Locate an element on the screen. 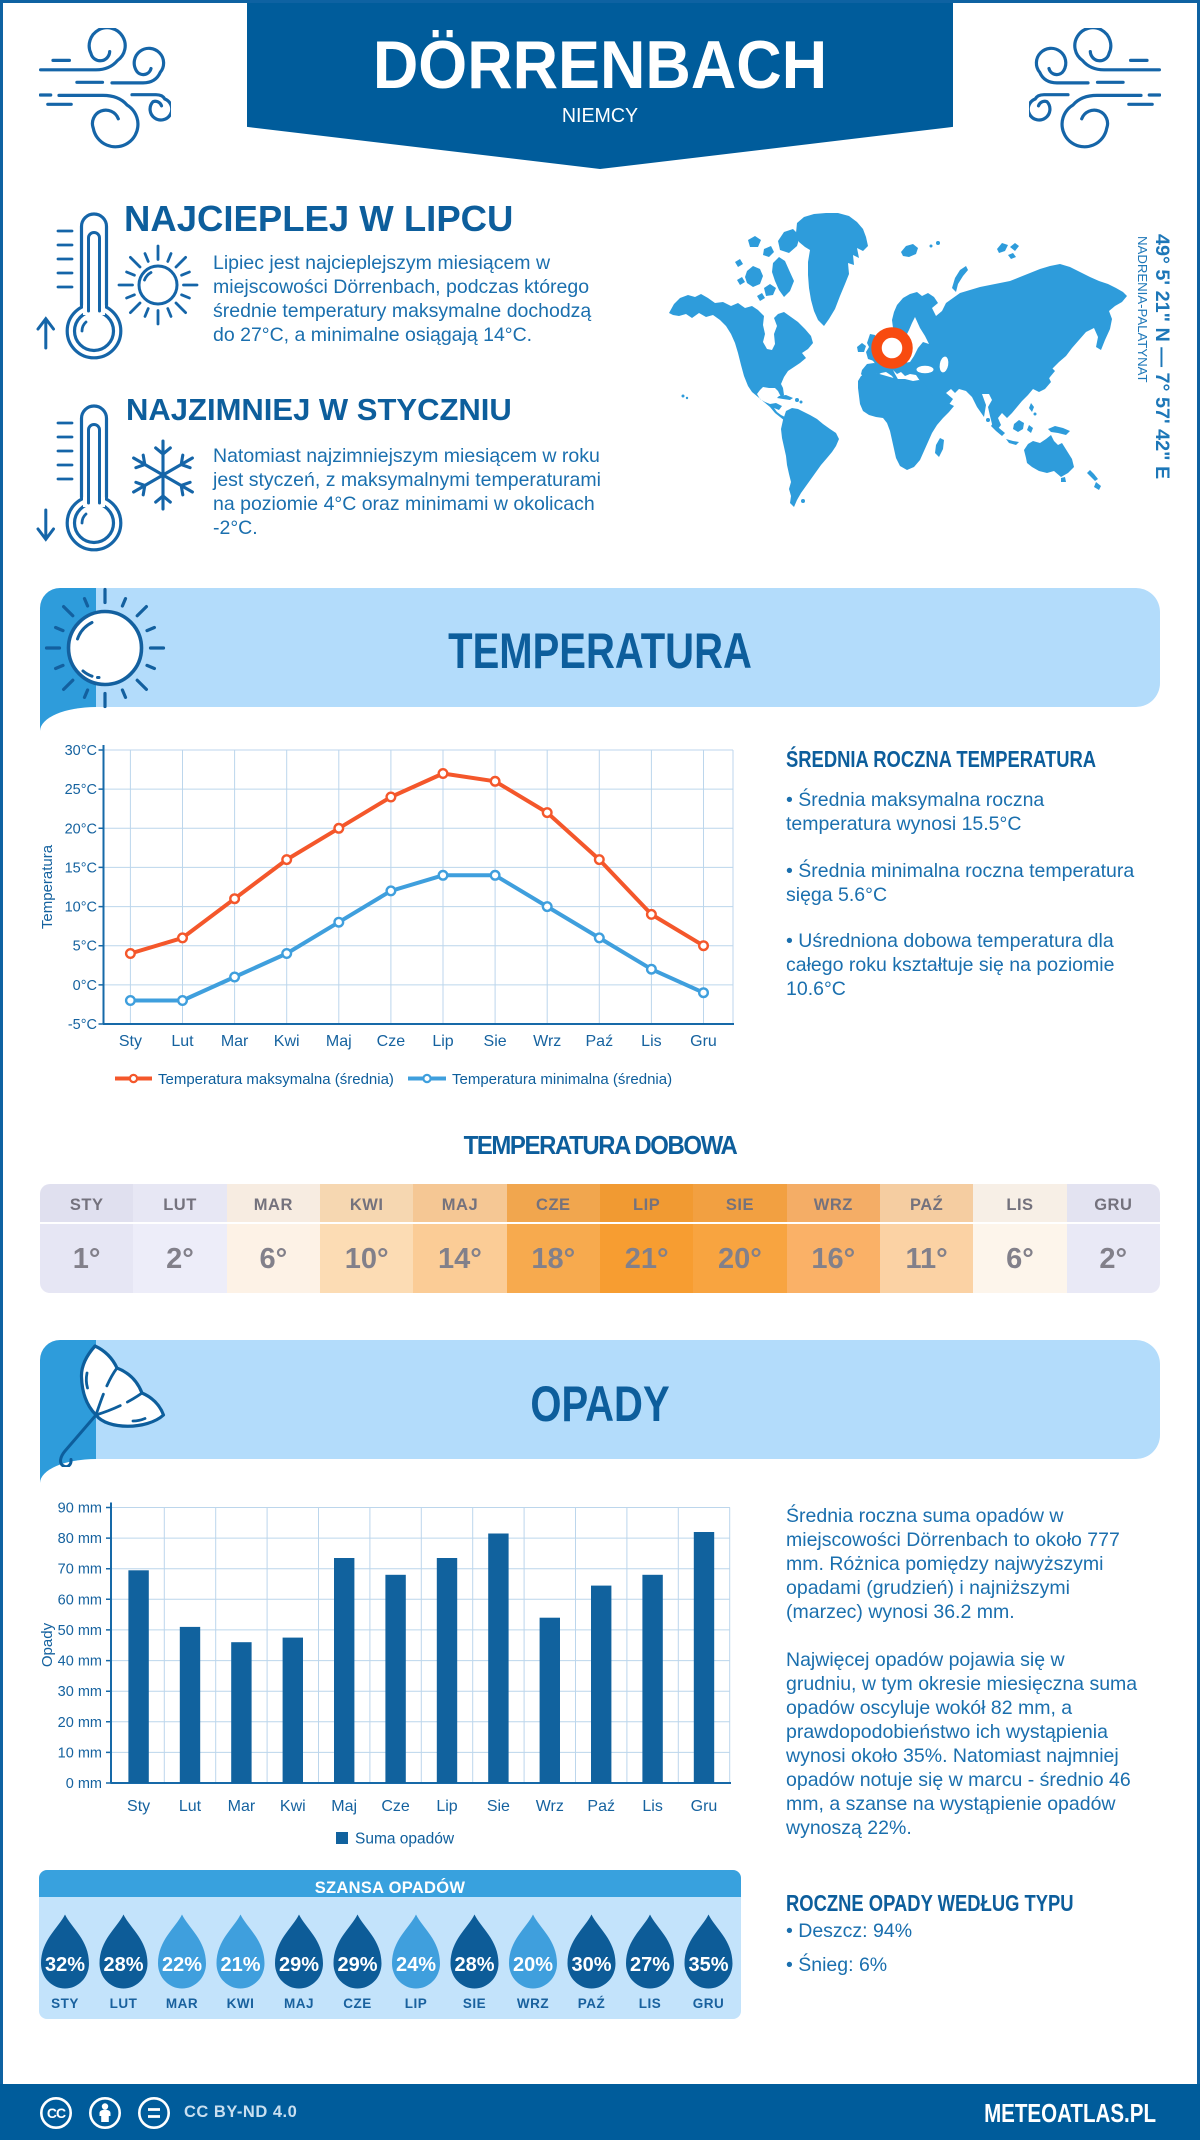 The width and height of the screenshot is (1200, 2140). svg-text: 50 mm is located at coordinates (80, 1631).